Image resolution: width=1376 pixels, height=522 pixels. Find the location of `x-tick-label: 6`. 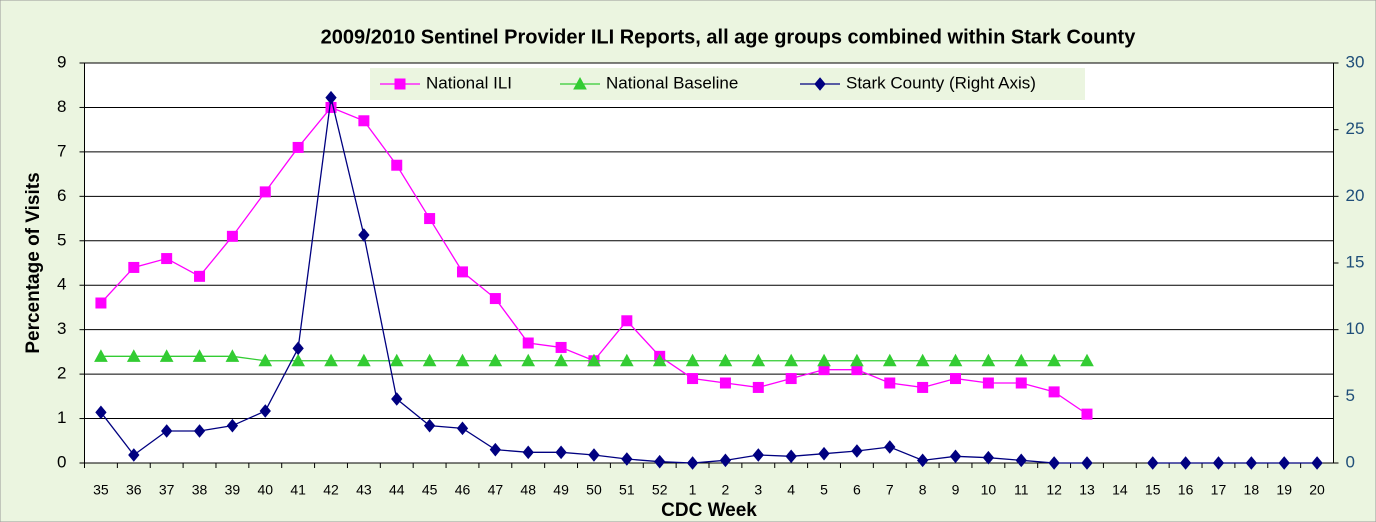

x-tick-label: 6 is located at coordinates (857, 490).